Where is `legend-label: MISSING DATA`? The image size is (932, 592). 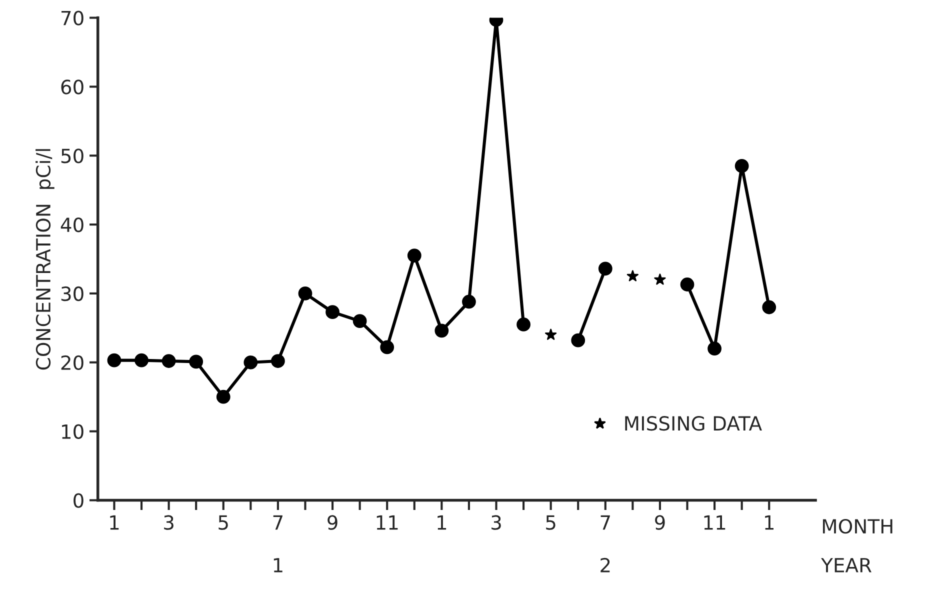 legend-label: MISSING DATA is located at coordinates (693, 423).